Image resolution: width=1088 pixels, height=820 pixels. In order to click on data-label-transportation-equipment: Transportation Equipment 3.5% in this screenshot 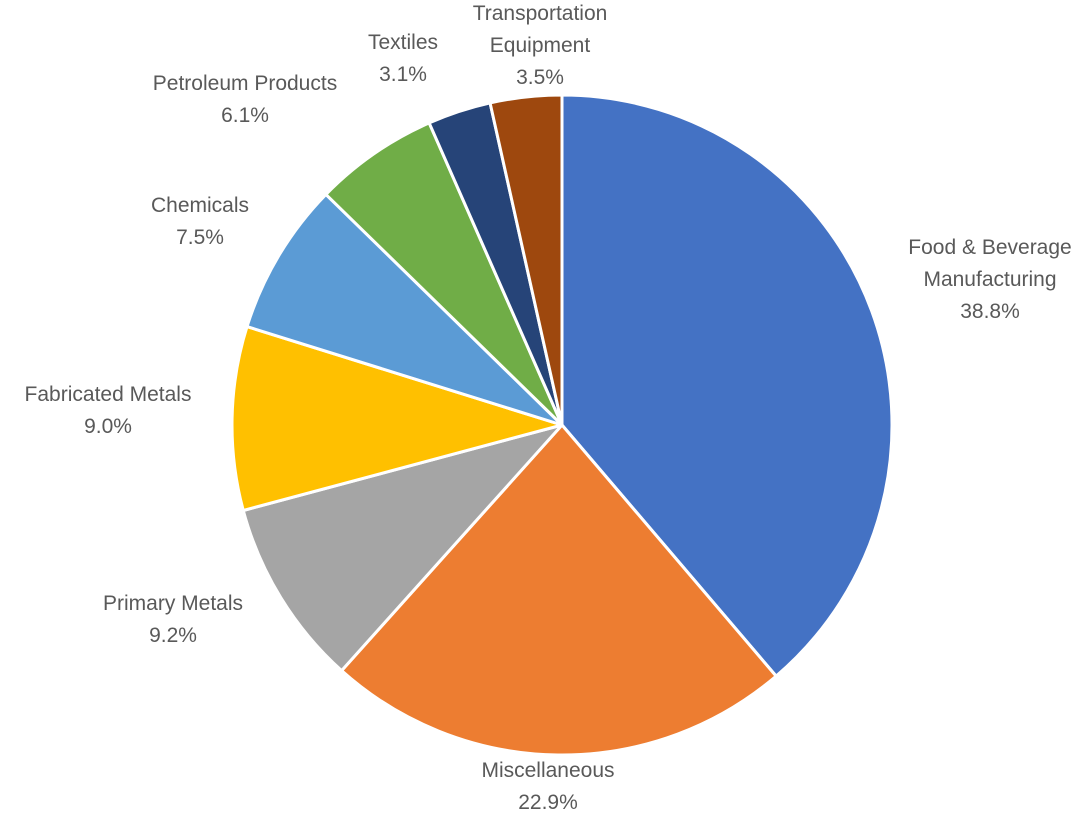, I will do `click(540, 45)`.